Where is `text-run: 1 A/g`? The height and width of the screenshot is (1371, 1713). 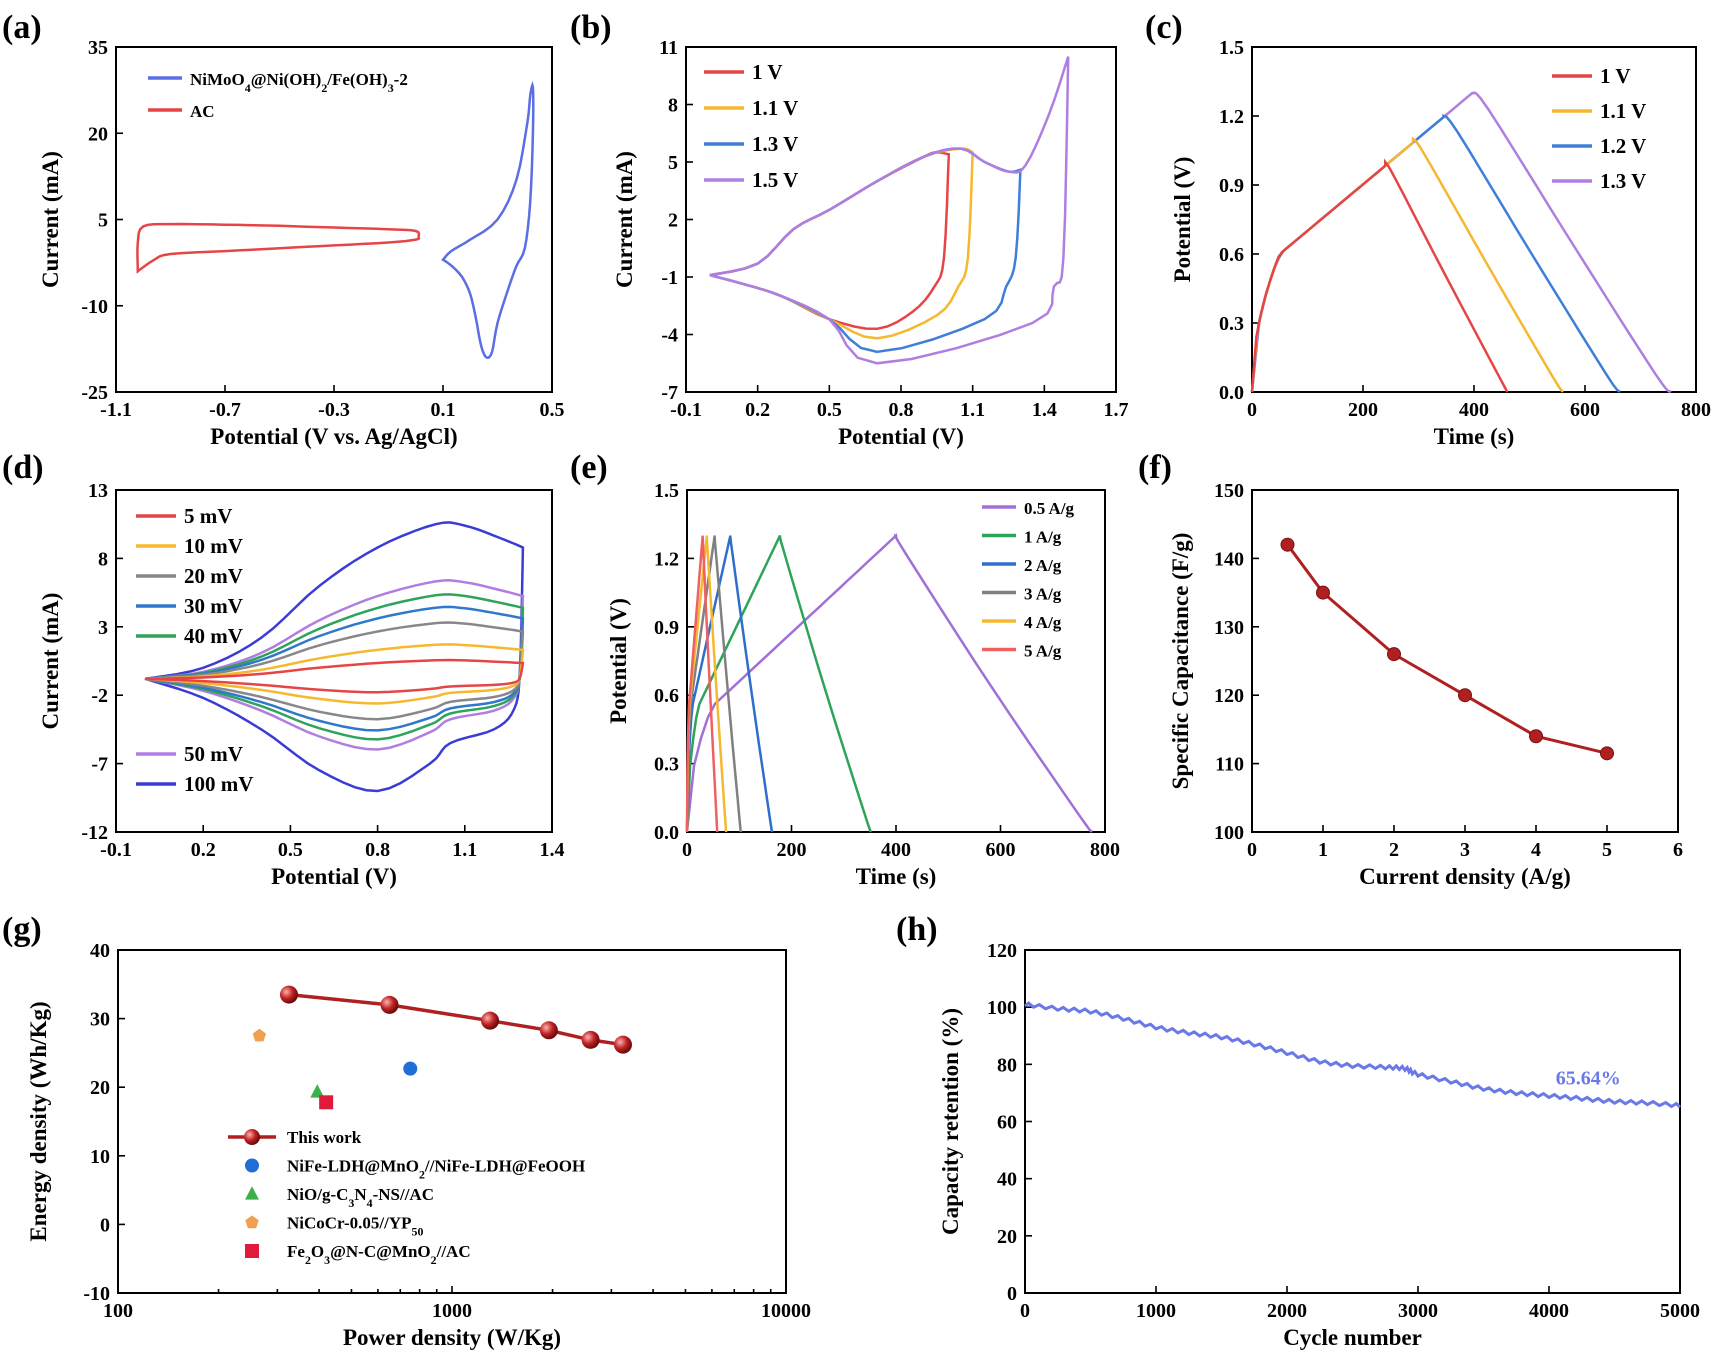
text-run: 1 A/g is located at coordinates (1043, 537).